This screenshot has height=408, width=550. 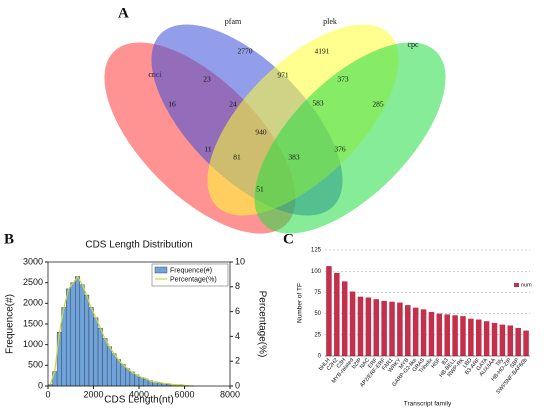 What do you see at coordinates (230, 394) in the screenshot?
I see `x-tick-label: 8000` at bounding box center [230, 394].